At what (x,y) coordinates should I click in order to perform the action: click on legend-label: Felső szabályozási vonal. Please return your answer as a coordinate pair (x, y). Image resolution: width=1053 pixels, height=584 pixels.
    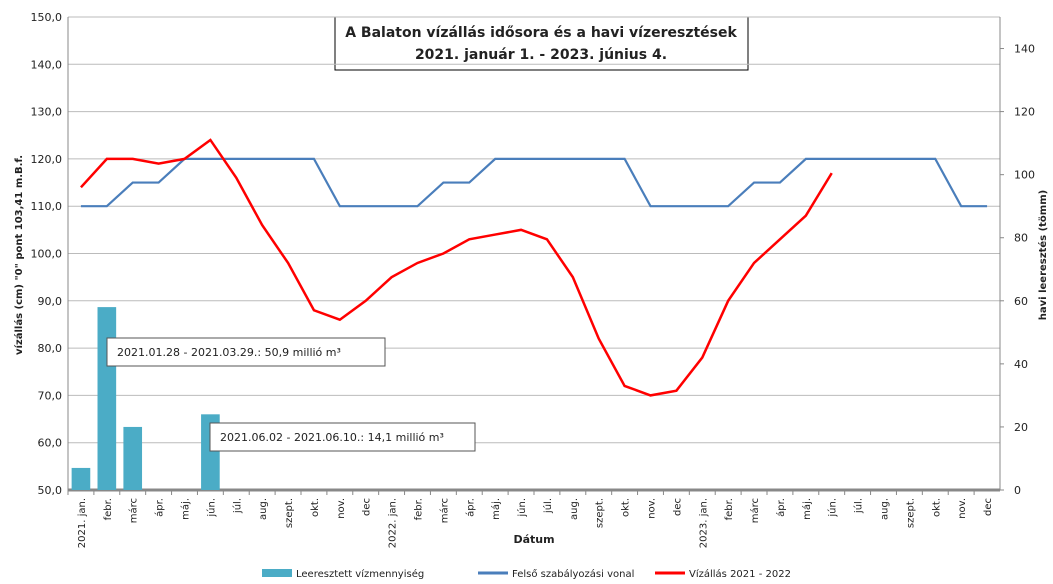
    Looking at the image, I should click on (573, 574).